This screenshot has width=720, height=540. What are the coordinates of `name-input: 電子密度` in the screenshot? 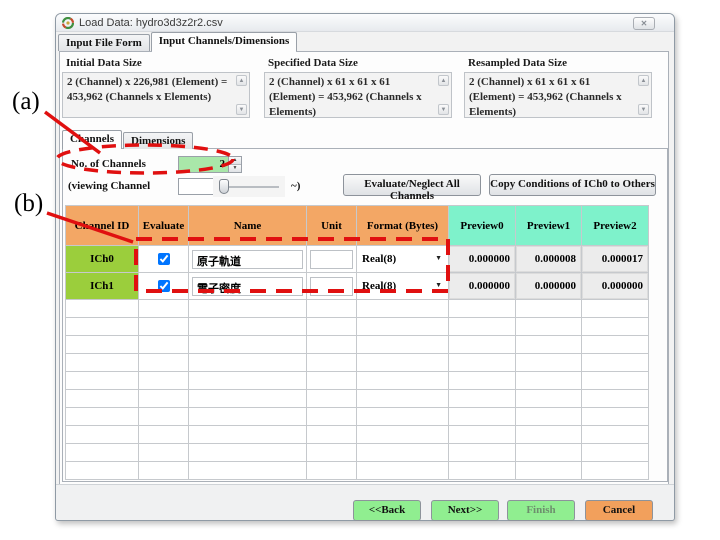 It's located at (247, 286).